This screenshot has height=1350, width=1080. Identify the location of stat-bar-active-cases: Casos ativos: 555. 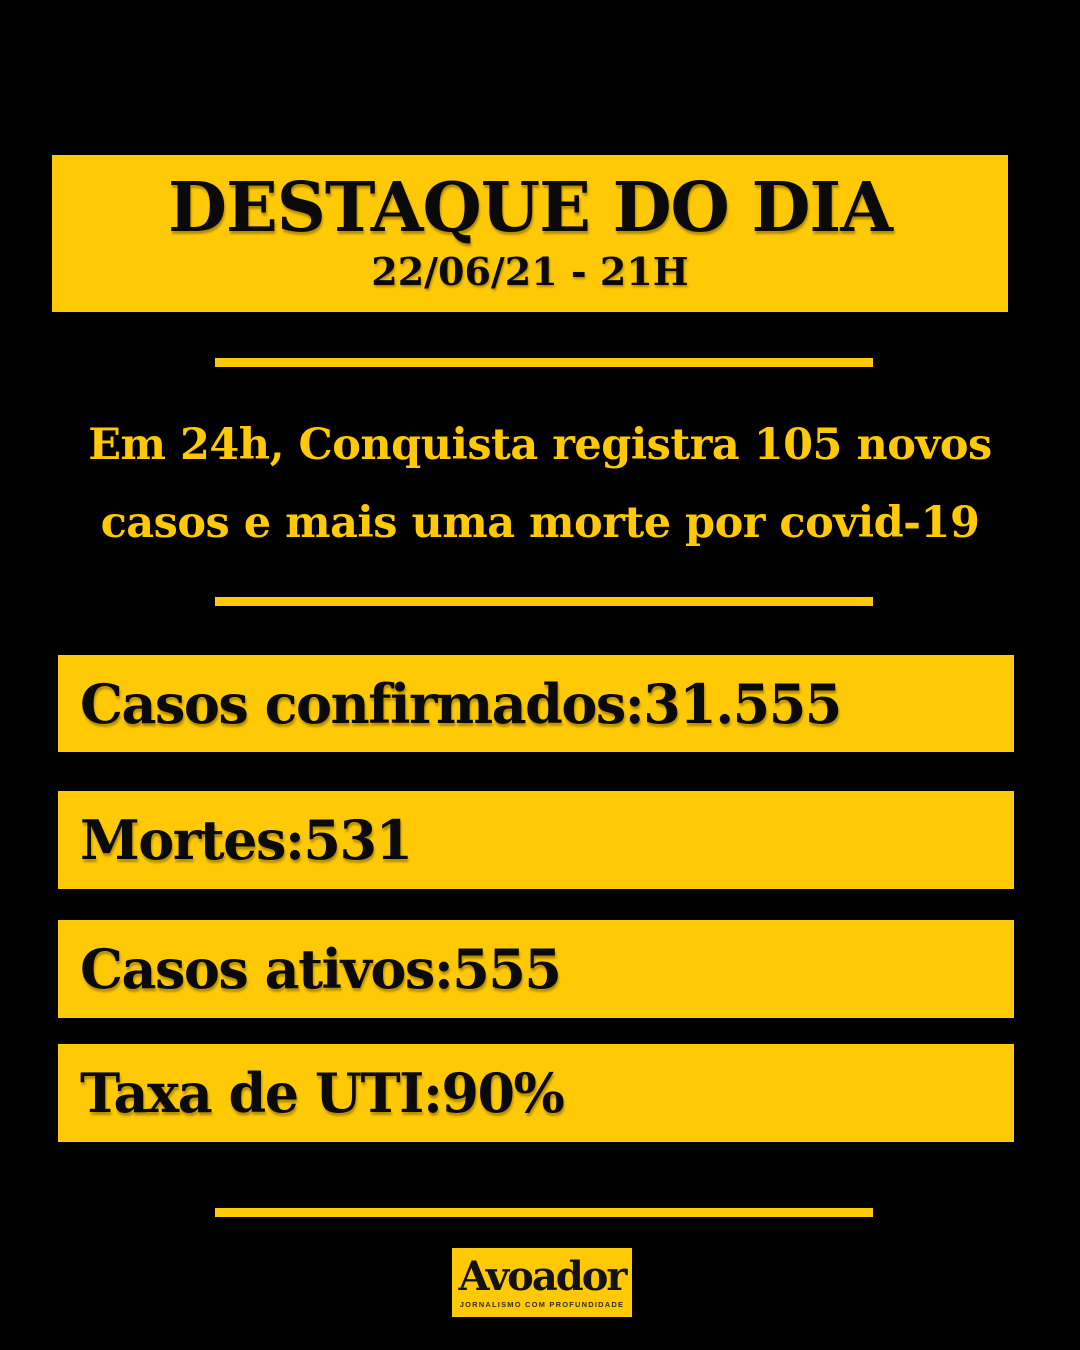
(536, 969).